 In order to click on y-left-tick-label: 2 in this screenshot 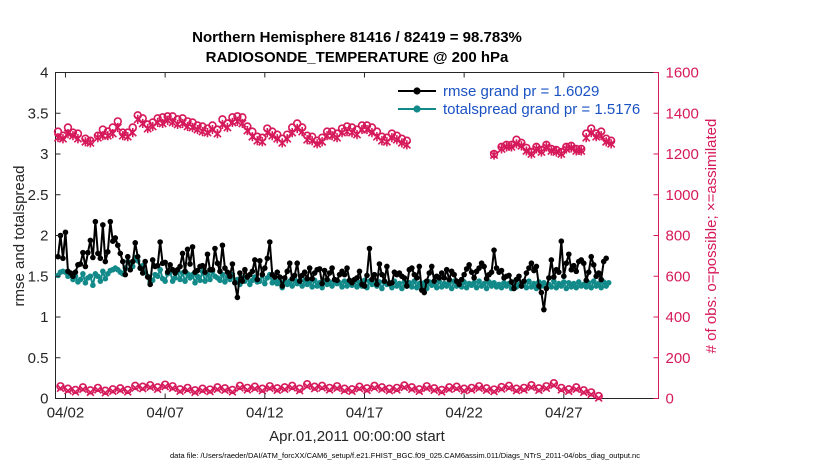, I will do `click(44, 236)`.